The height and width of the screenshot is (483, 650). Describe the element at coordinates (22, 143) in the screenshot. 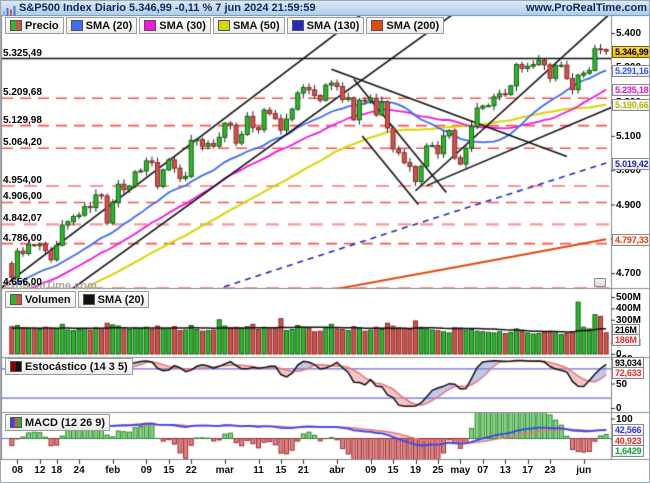

I see `price-level-label: 5.064,20` at that location.